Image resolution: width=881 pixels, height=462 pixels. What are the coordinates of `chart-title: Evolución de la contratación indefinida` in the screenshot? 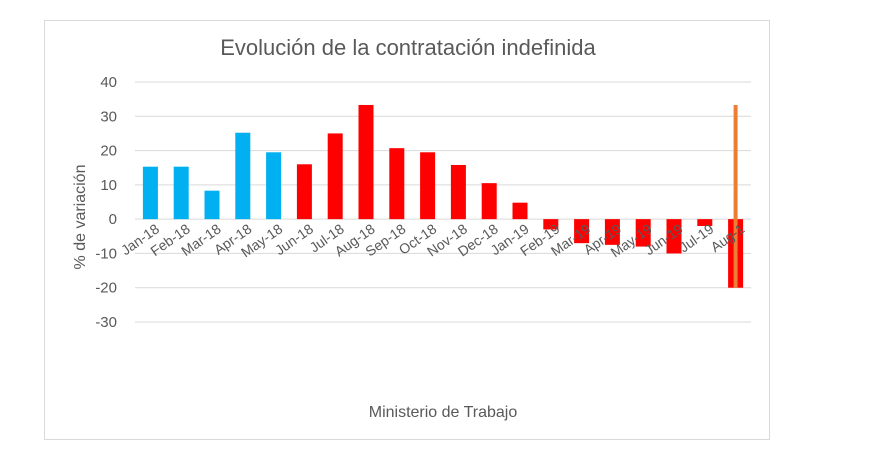 It's located at (408, 47).